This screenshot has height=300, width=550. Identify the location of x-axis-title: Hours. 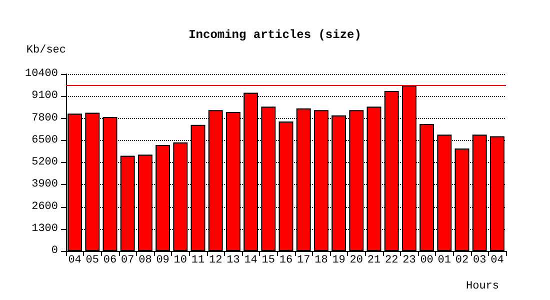
(483, 286).